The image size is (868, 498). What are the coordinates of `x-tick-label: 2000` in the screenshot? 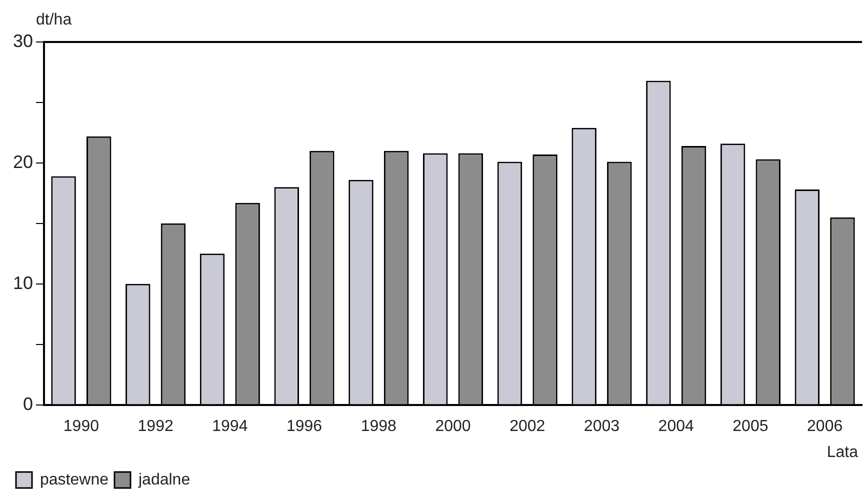 It's located at (453, 426).